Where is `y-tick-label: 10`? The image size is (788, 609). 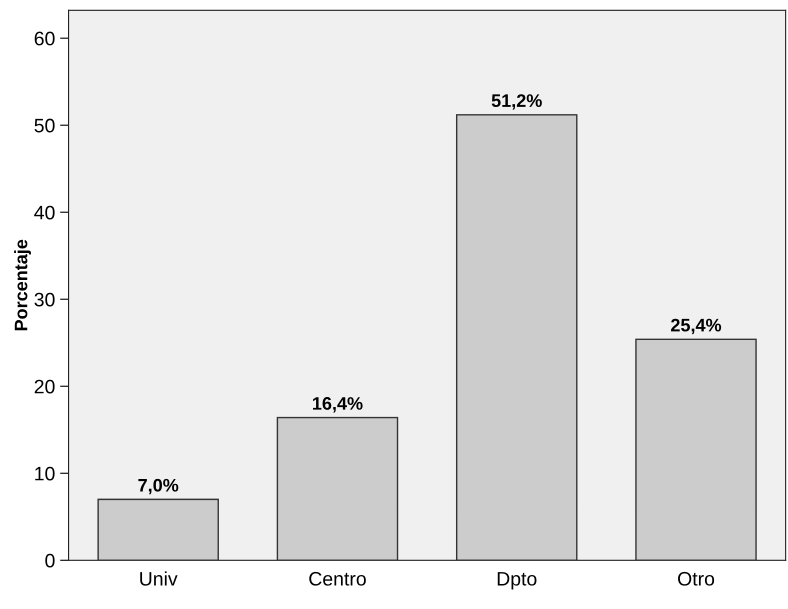
y-tick-label: 10 is located at coordinates (45, 473).